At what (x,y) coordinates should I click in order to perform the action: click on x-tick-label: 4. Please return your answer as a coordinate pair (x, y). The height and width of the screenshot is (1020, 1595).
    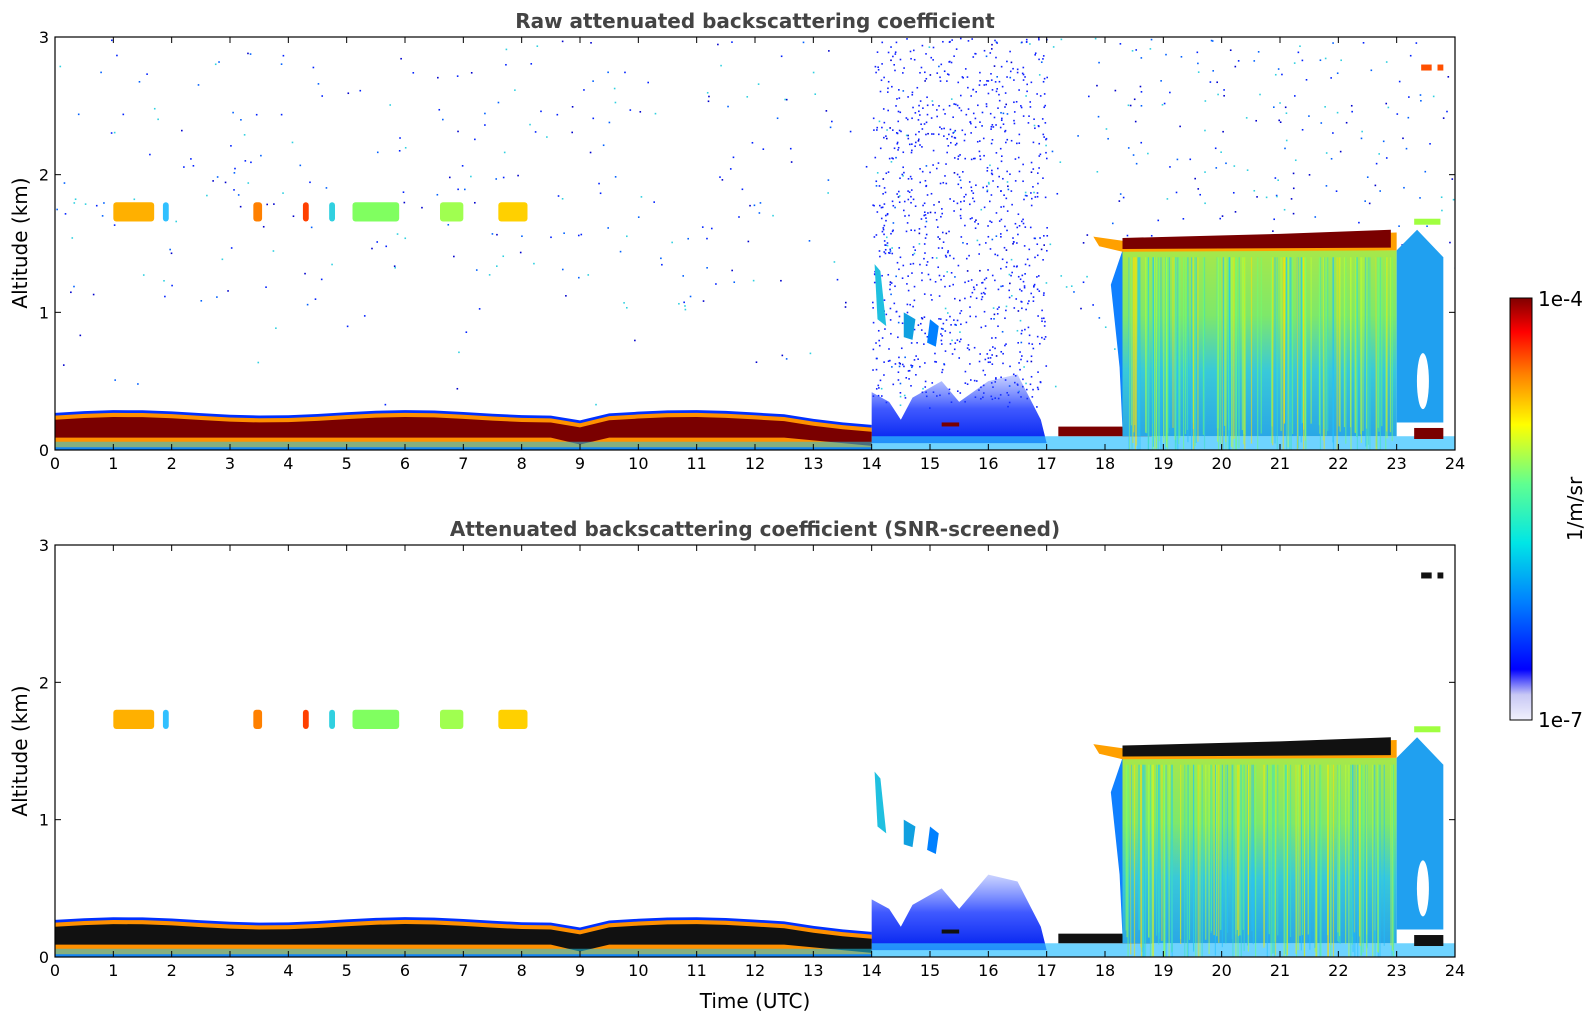
    Looking at the image, I should click on (288, 463).